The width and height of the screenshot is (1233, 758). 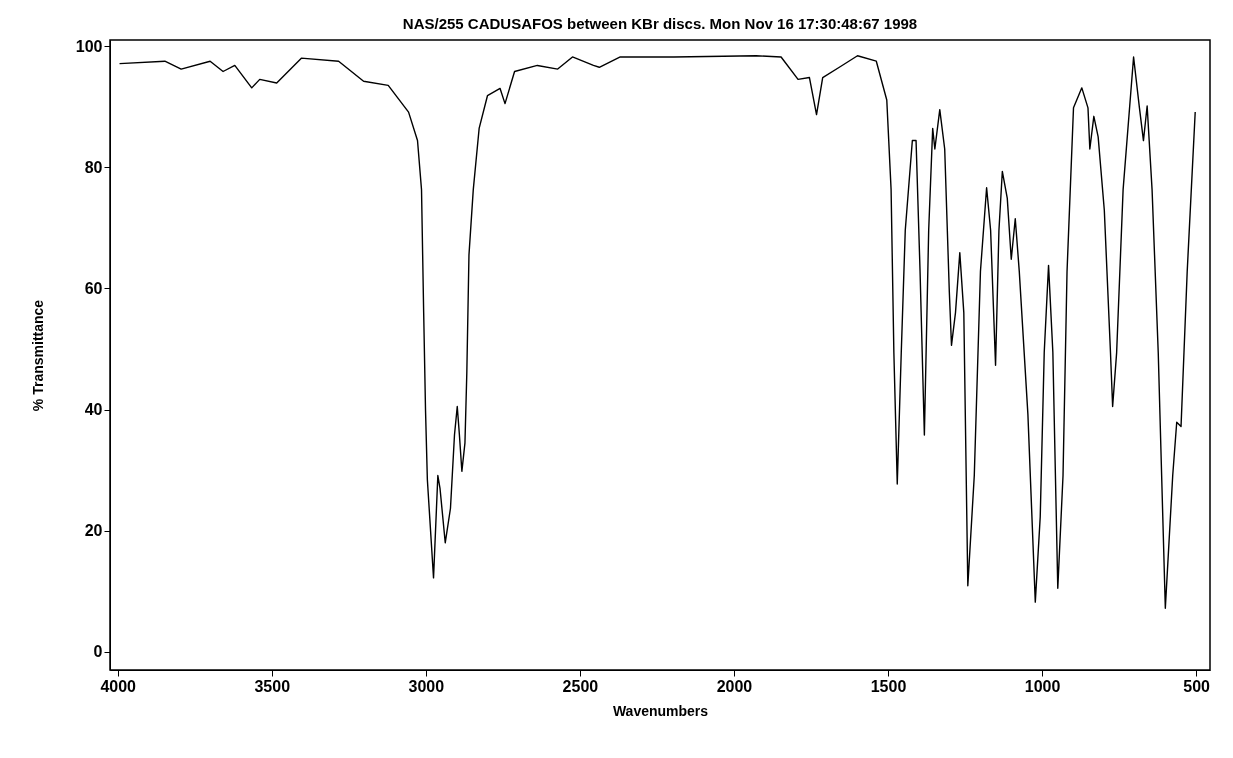 I want to click on x-tick-label: 2000, so click(x=734, y=686).